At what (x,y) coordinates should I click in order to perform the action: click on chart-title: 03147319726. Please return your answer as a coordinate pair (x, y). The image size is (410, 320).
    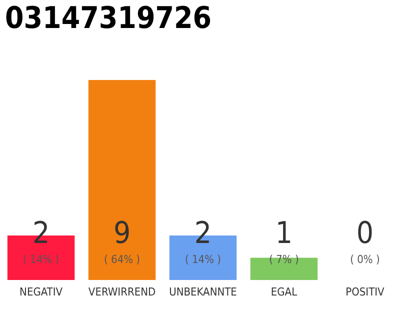
    Looking at the image, I should click on (108, 18).